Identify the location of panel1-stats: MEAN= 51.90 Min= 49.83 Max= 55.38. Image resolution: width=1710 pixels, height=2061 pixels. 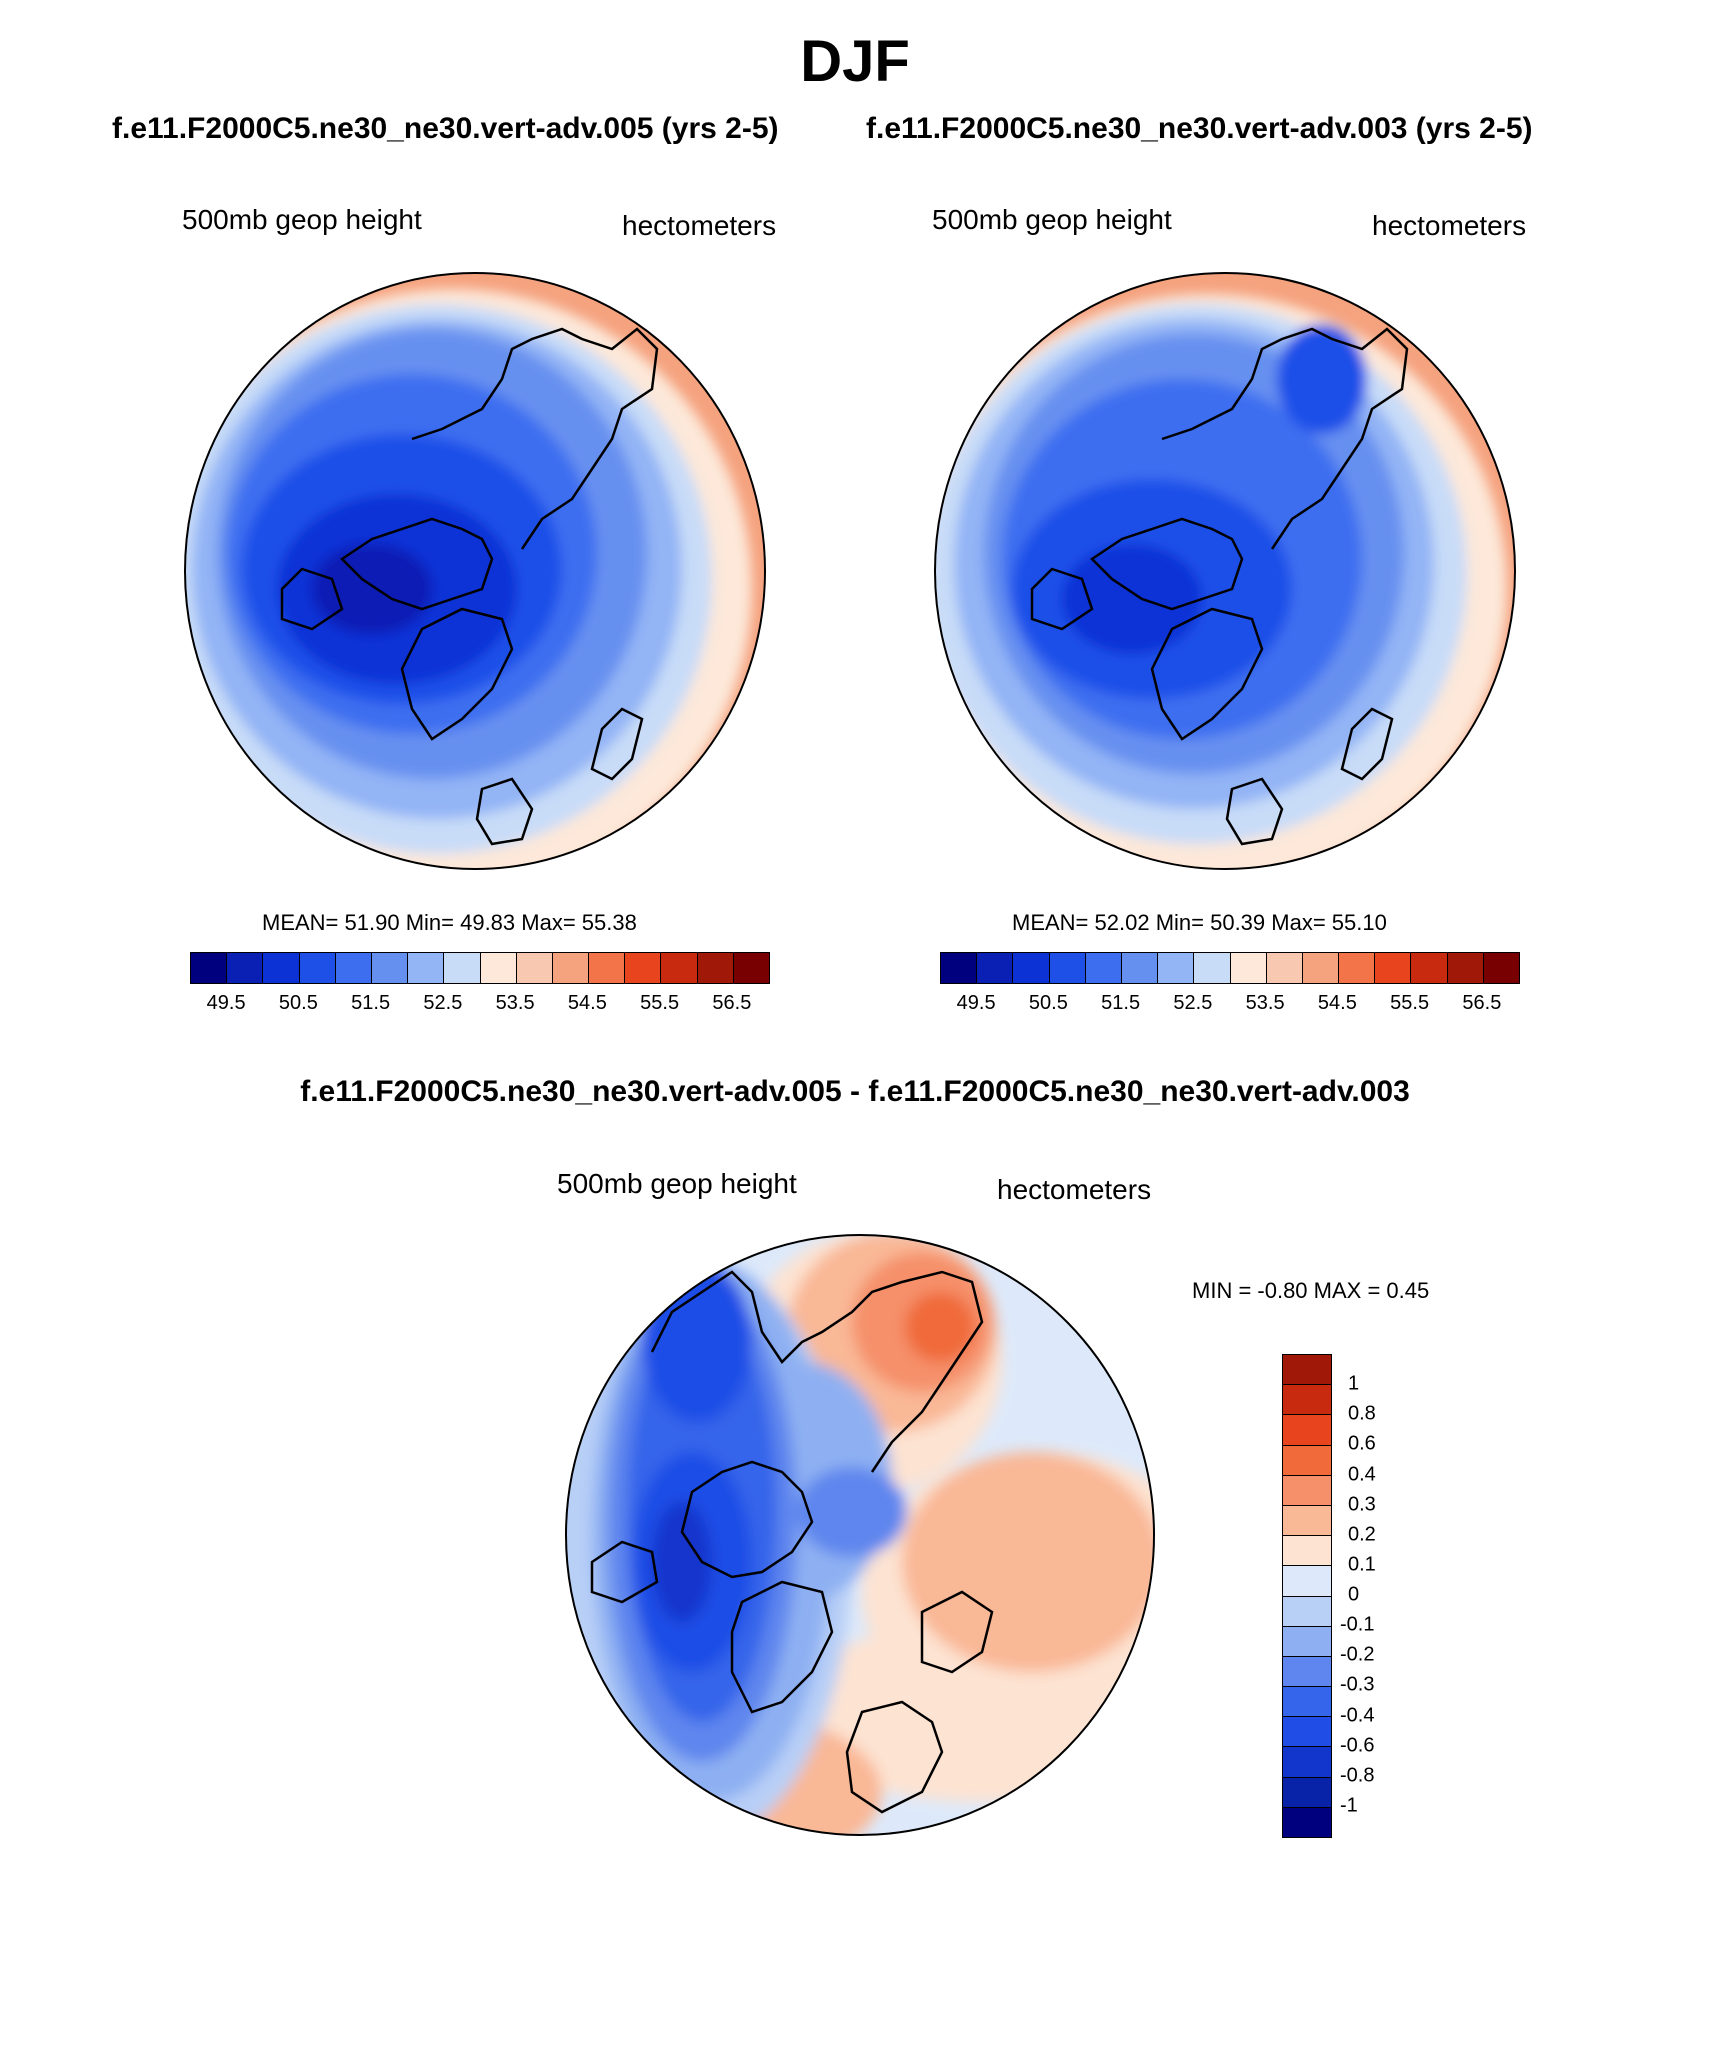
(449, 922).